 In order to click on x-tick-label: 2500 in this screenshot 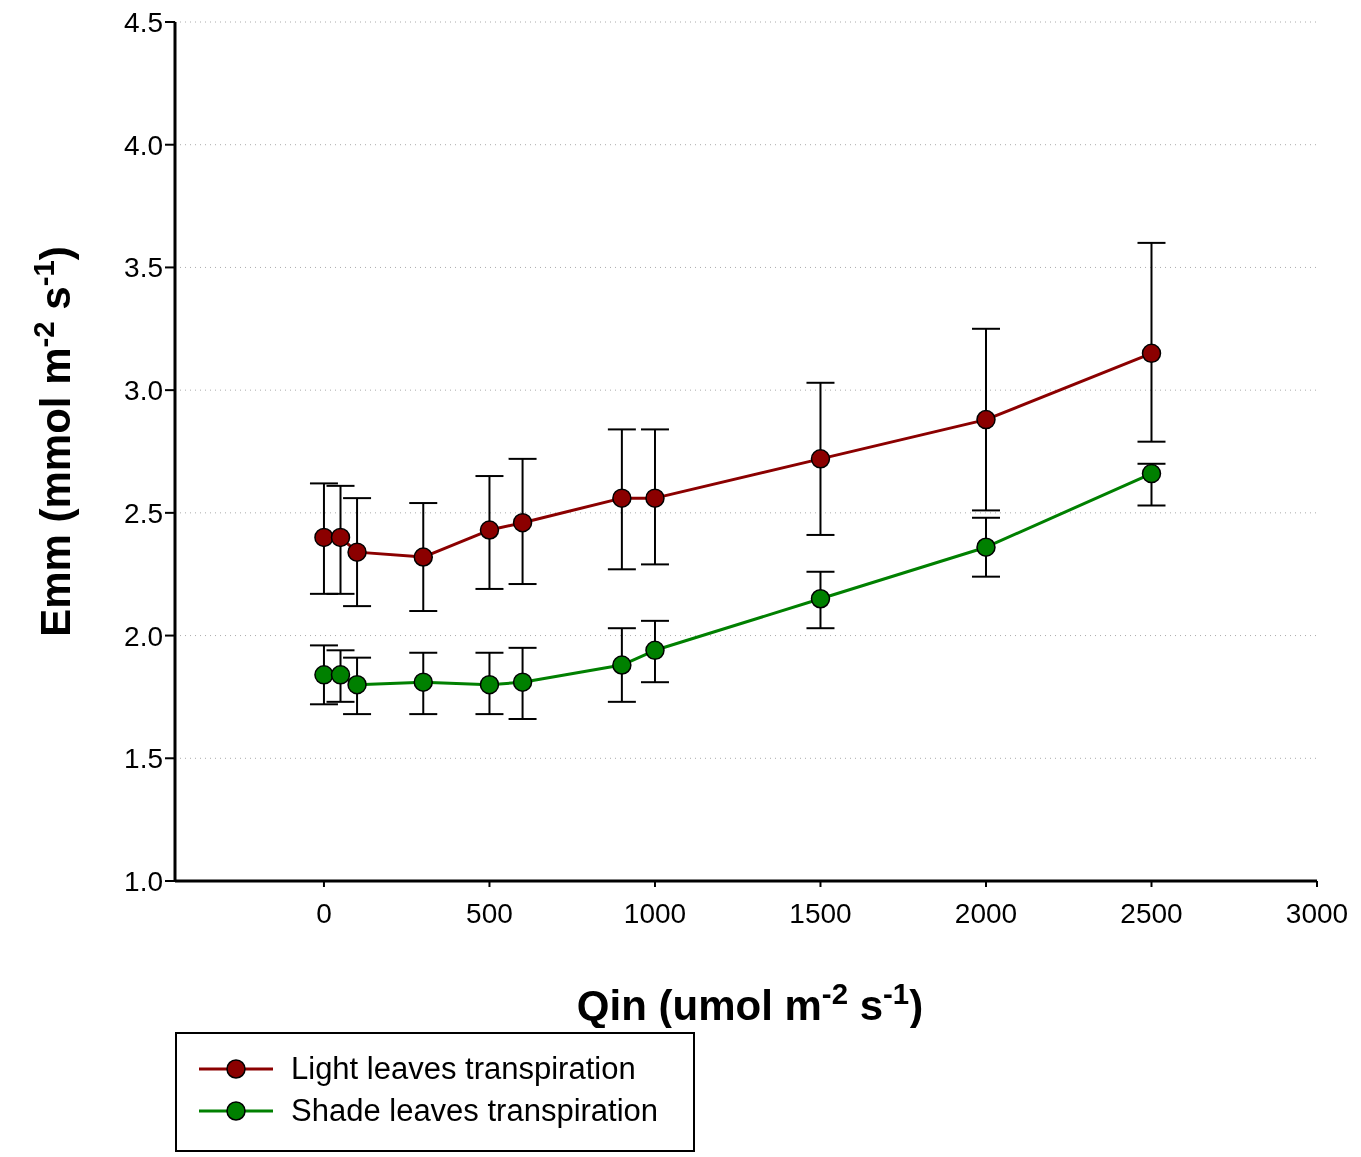, I will do `click(1151, 913)`.